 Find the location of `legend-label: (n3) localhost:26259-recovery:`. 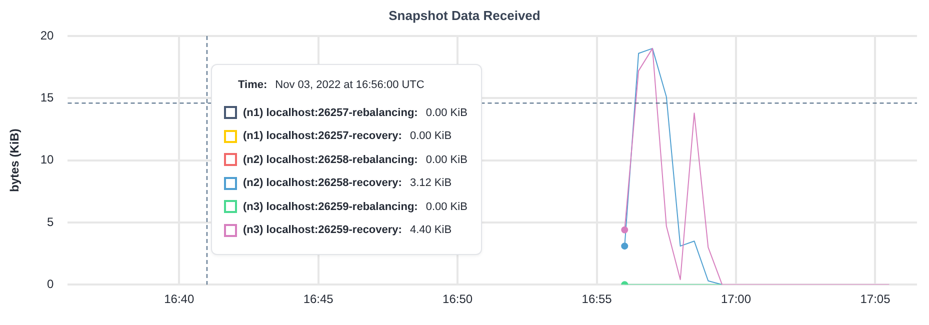

legend-label: (n3) localhost:26259-recovery: is located at coordinates (322, 230).